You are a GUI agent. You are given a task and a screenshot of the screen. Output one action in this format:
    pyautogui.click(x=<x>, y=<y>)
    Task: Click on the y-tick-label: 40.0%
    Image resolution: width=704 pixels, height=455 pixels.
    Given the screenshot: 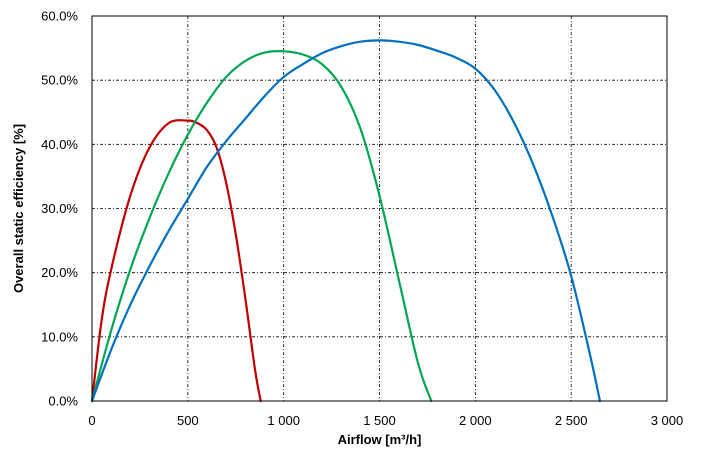 What is the action you would take?
    pyautogui.click(x=59, y=144)
    